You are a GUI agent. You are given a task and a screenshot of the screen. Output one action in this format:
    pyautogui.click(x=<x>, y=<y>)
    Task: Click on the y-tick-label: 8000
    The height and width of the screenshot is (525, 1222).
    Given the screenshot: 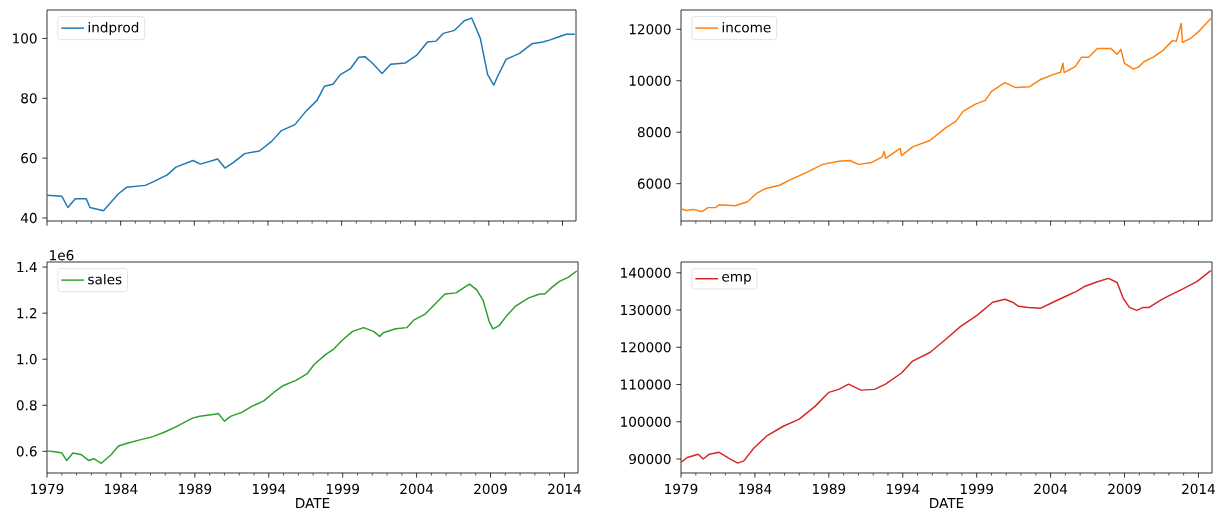 What is the action you would take?
    pyautogui.click(x=654, y=132)
    